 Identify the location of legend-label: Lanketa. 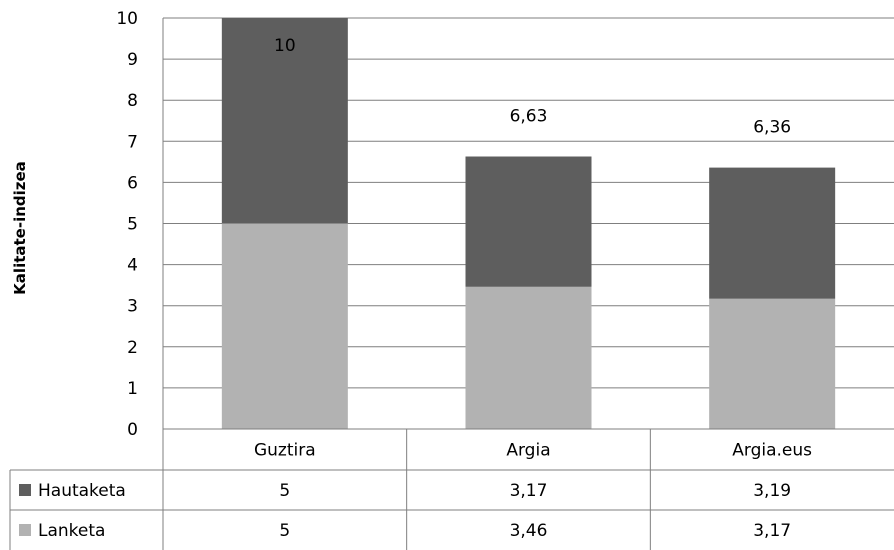
(71, 531).